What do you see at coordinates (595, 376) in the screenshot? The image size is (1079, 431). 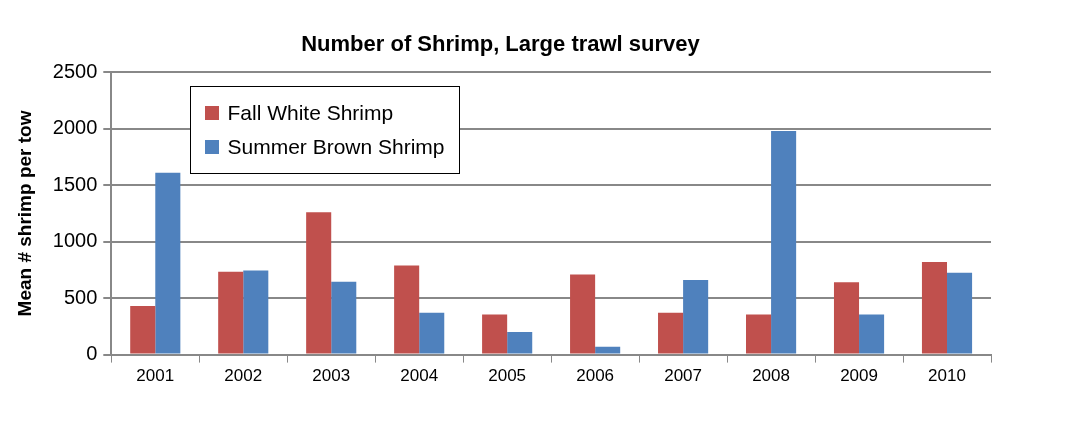 I see `x-tick-label: 2006` at bounding box center [595, 376].